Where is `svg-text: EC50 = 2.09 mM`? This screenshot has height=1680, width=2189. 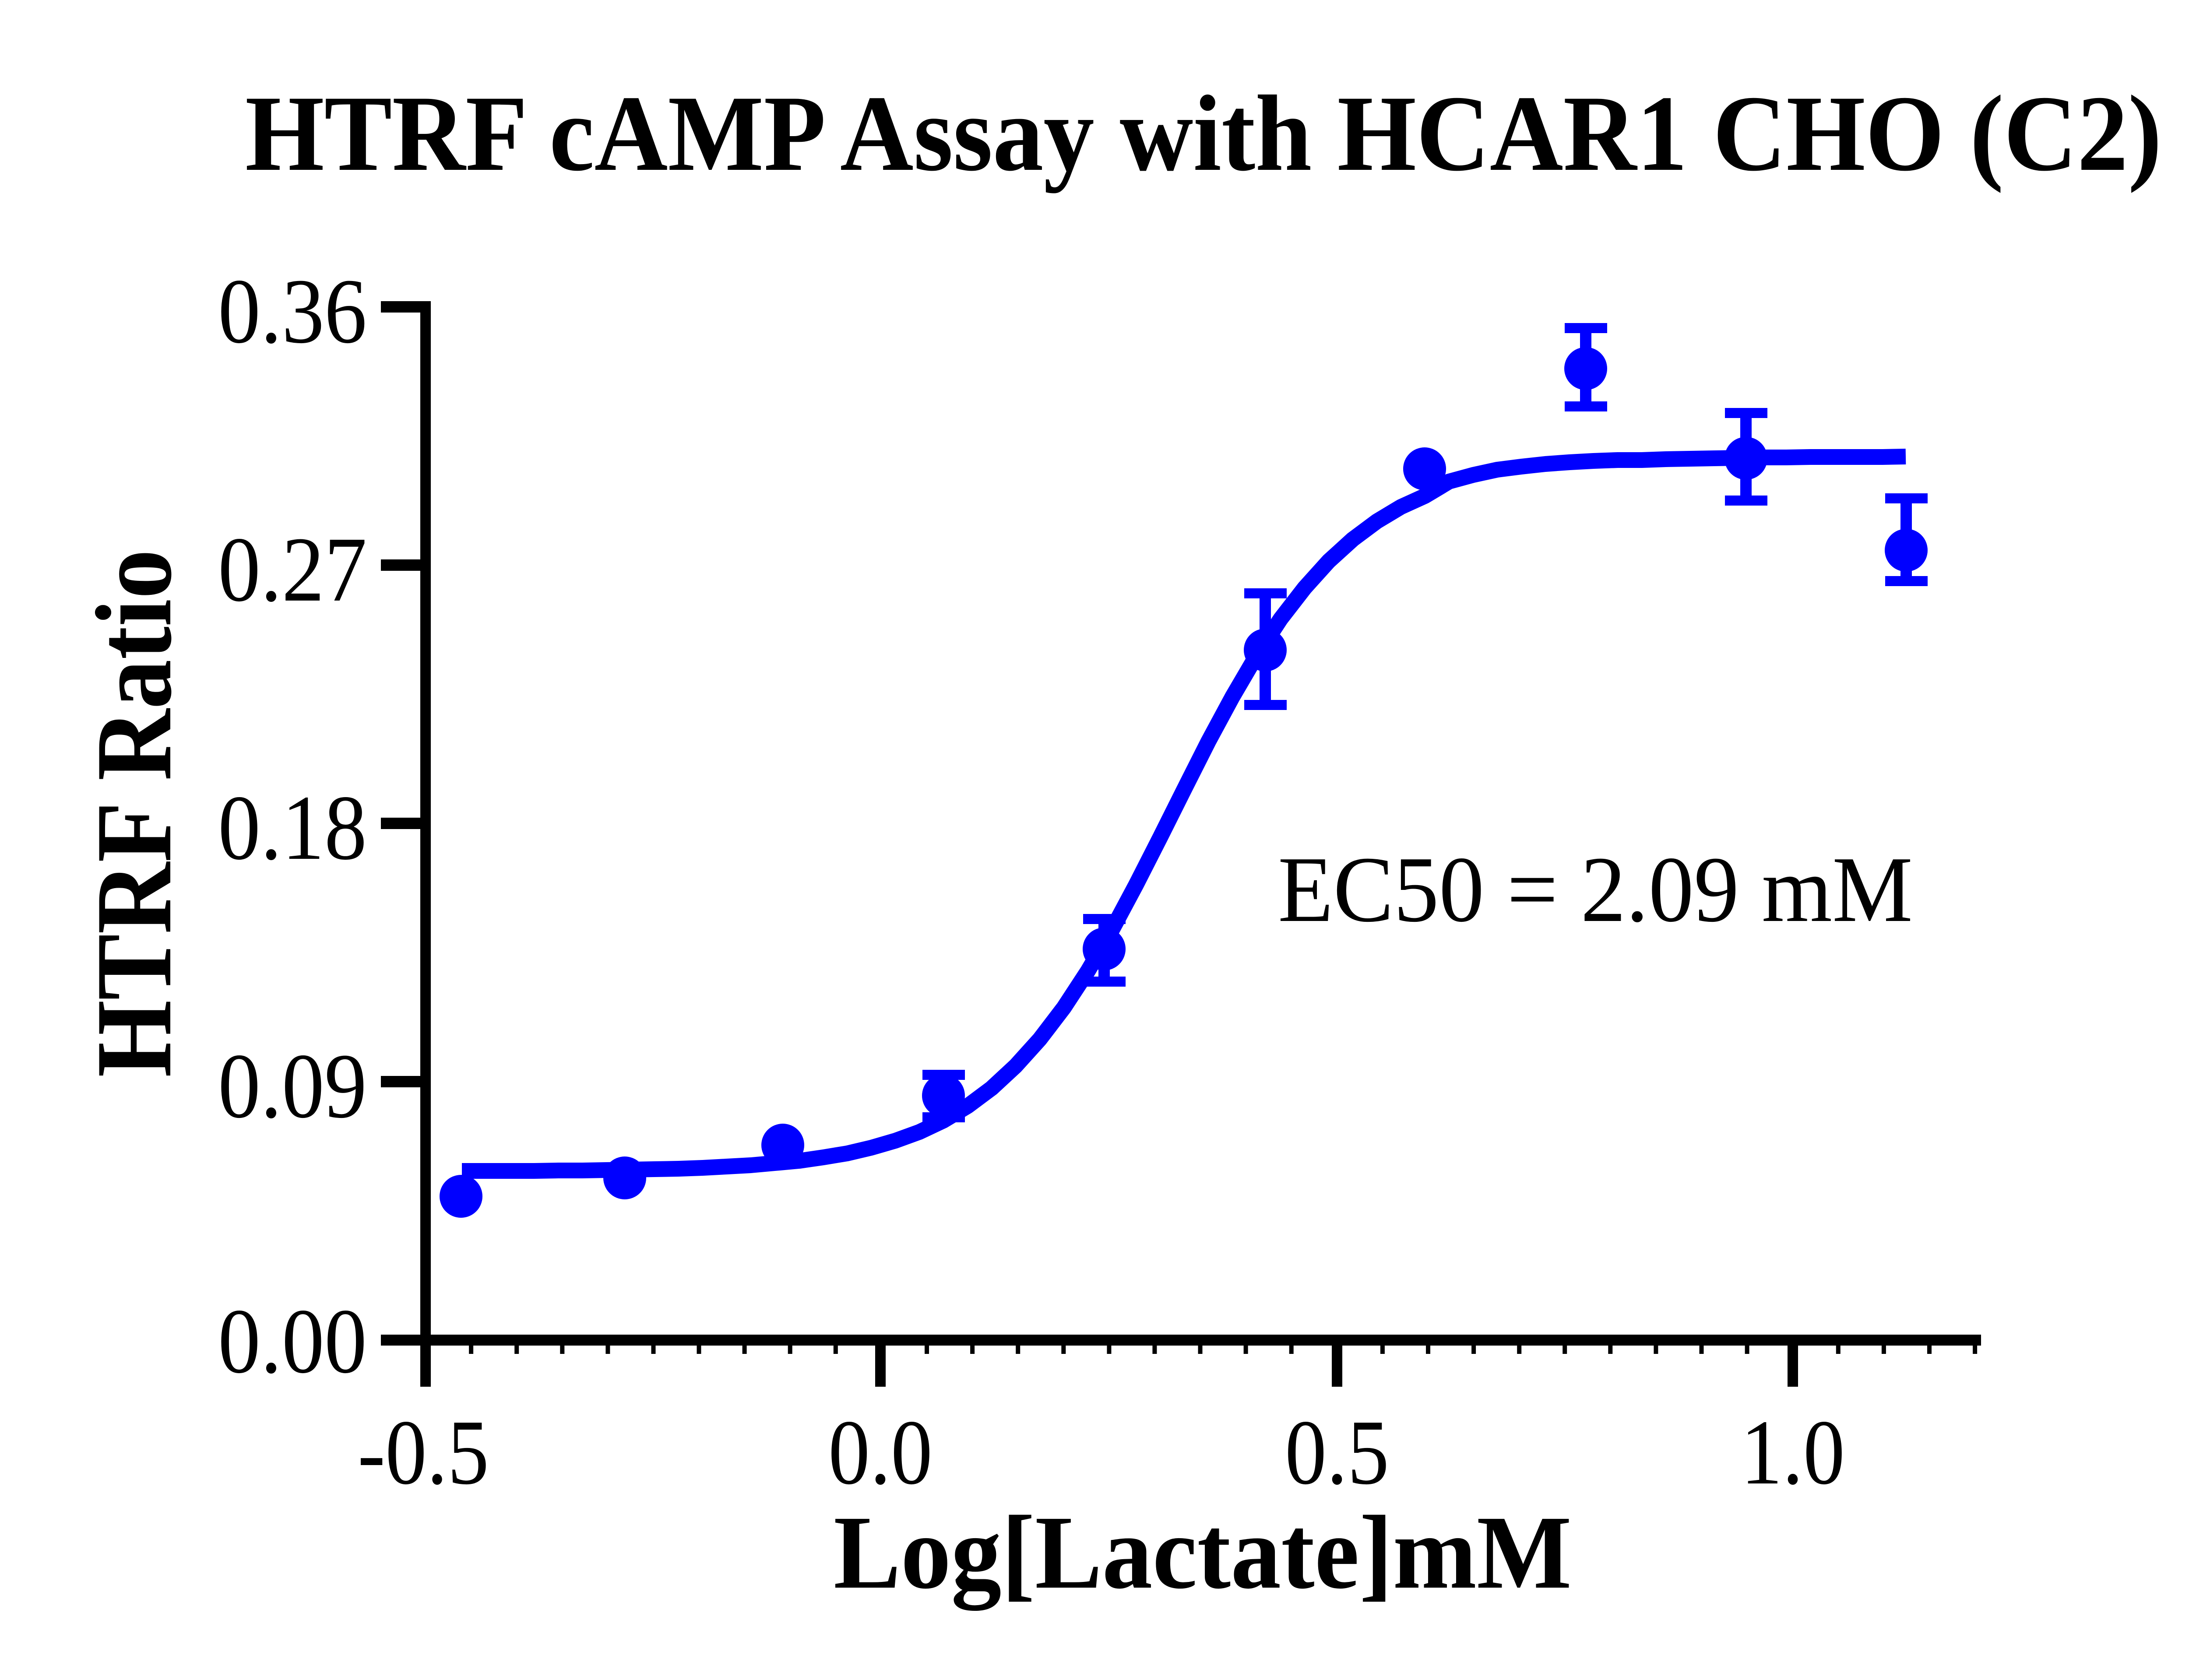
svg-text: EC50 = 2.09 mM is located at coordinates (1596, 889).